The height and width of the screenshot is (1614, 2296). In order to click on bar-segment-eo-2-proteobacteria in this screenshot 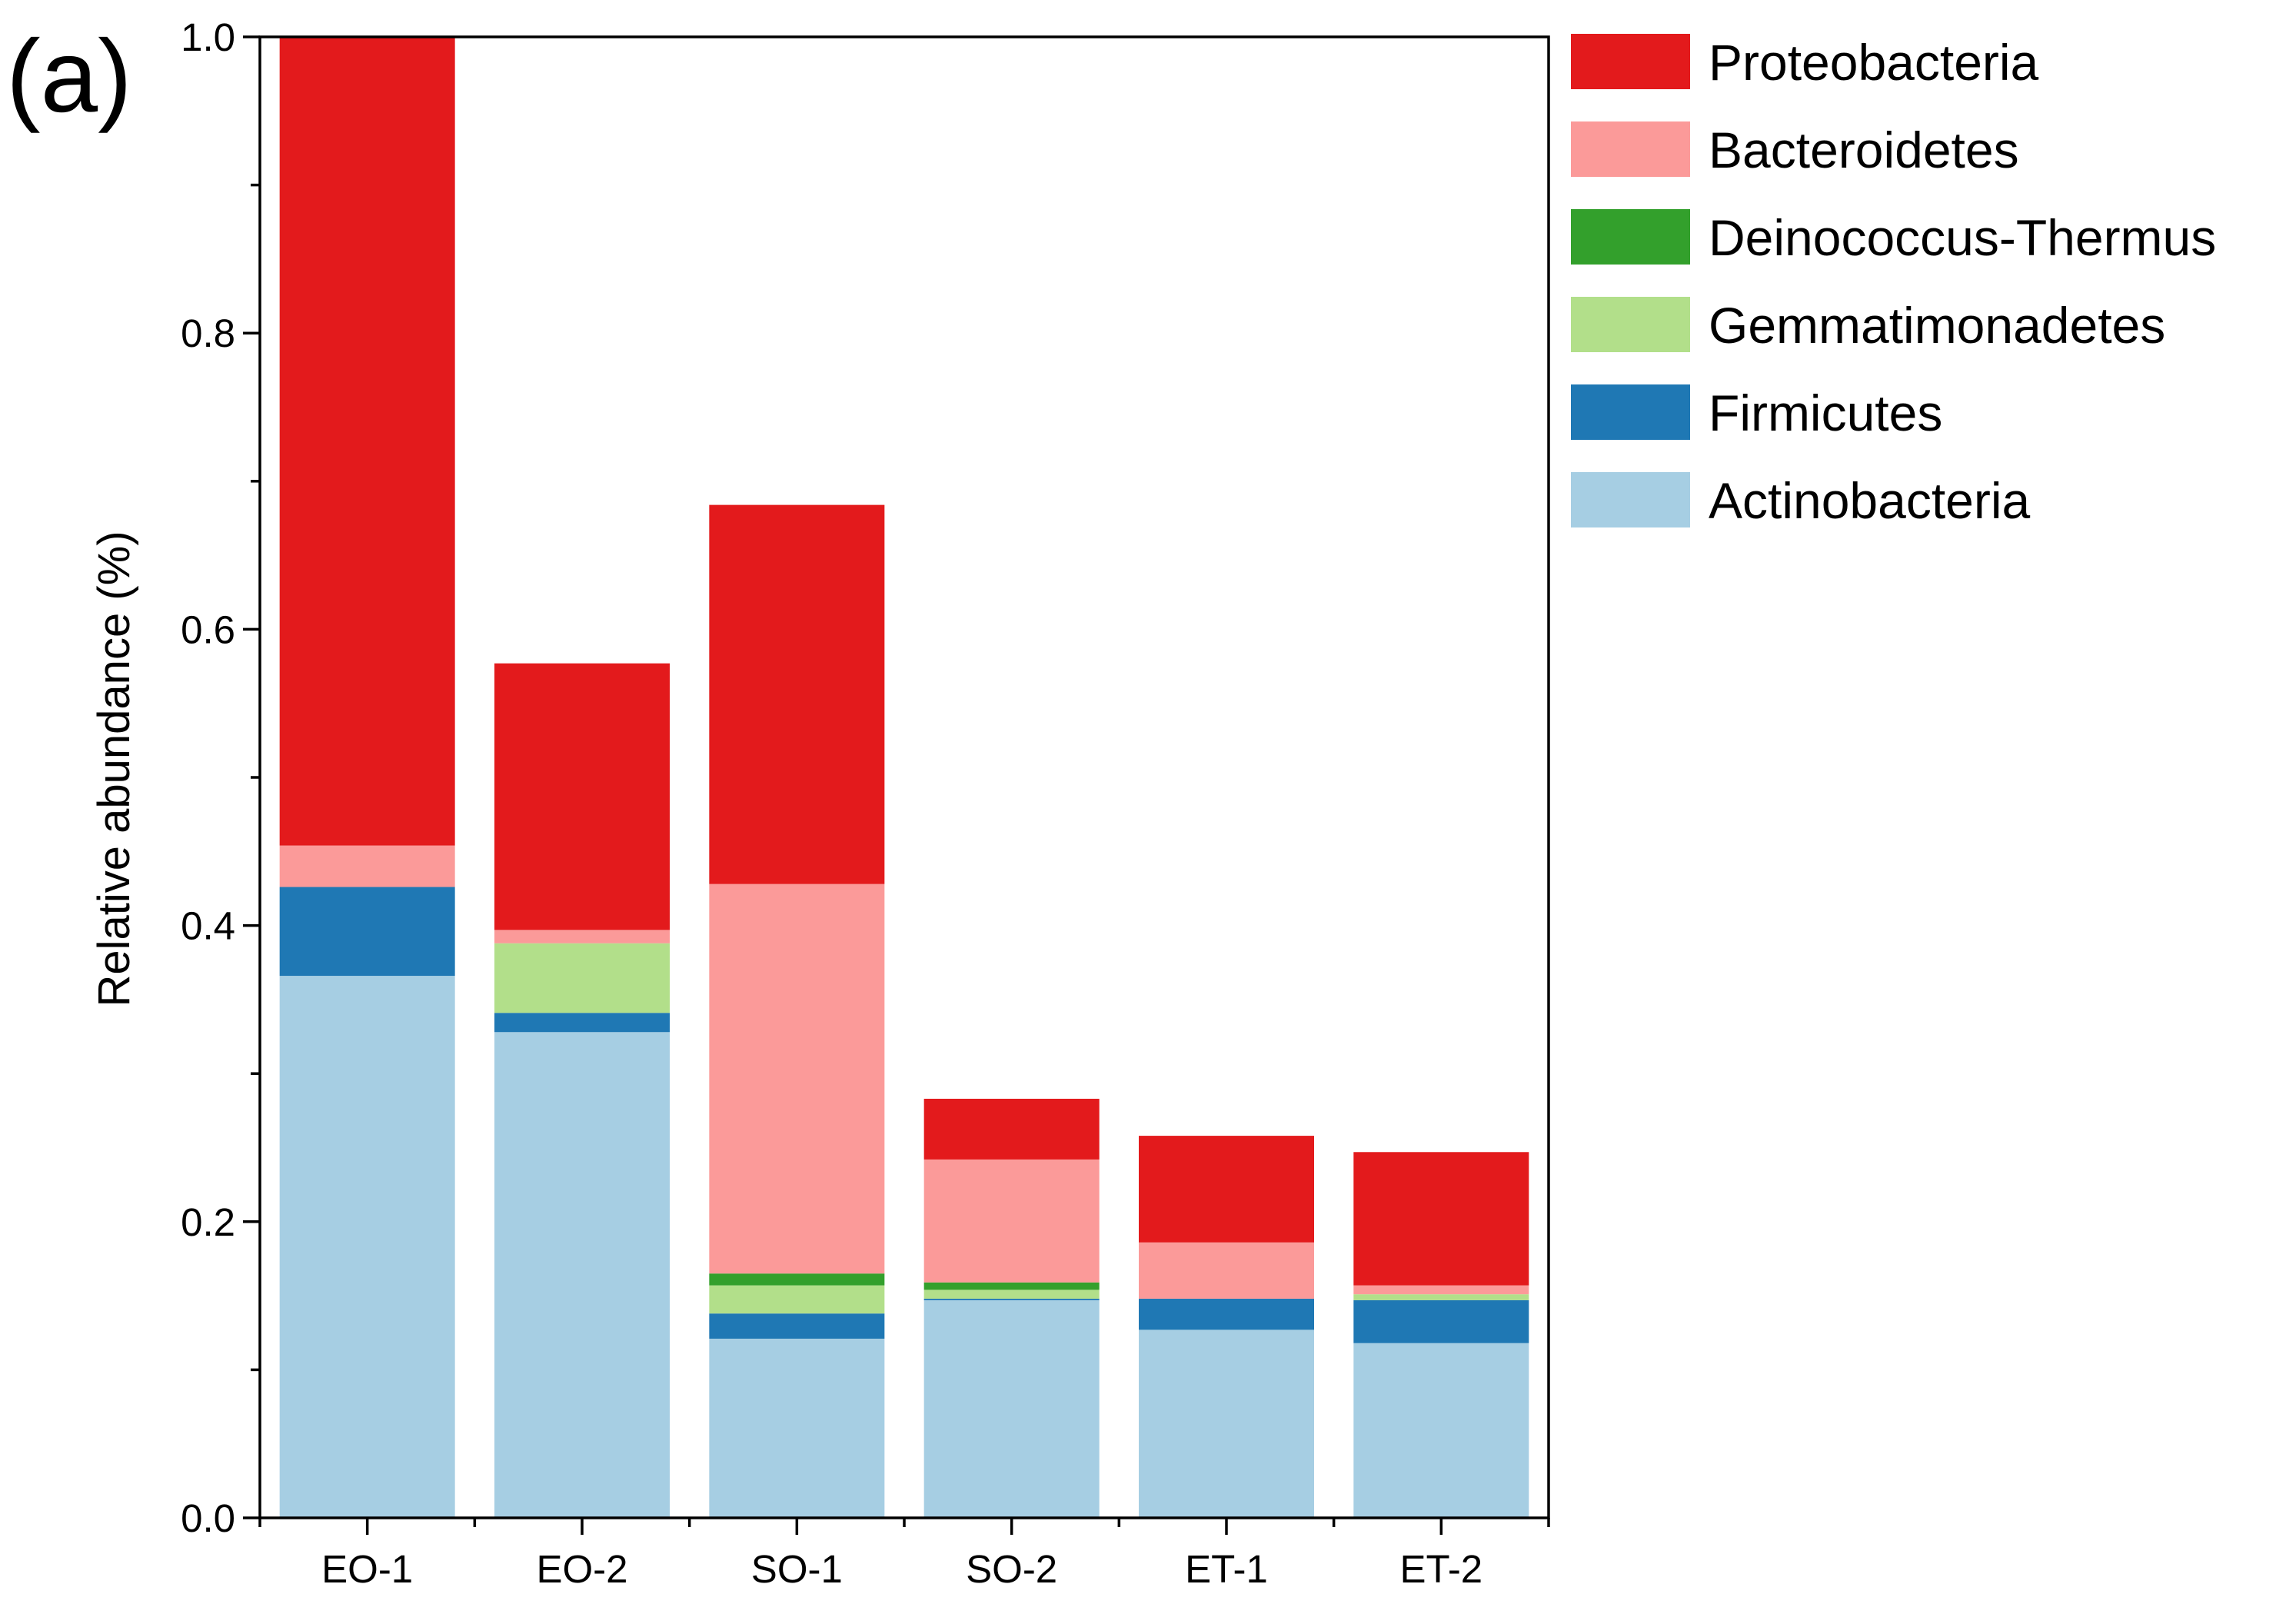, I will do `click(582, 797)`.